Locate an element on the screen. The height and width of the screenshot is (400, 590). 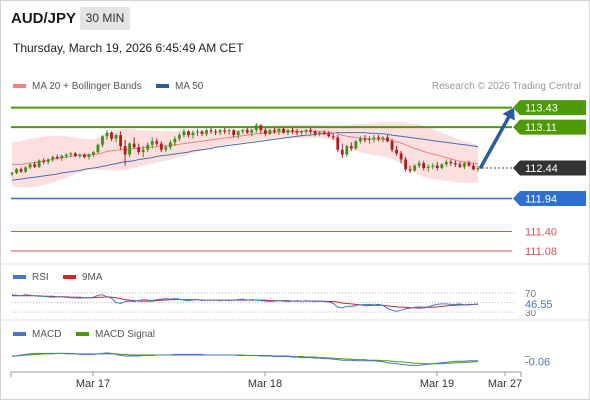
legend-ma20-bollinger: MA 20 + Bollinger Bands is located at coordinates (77, 86).